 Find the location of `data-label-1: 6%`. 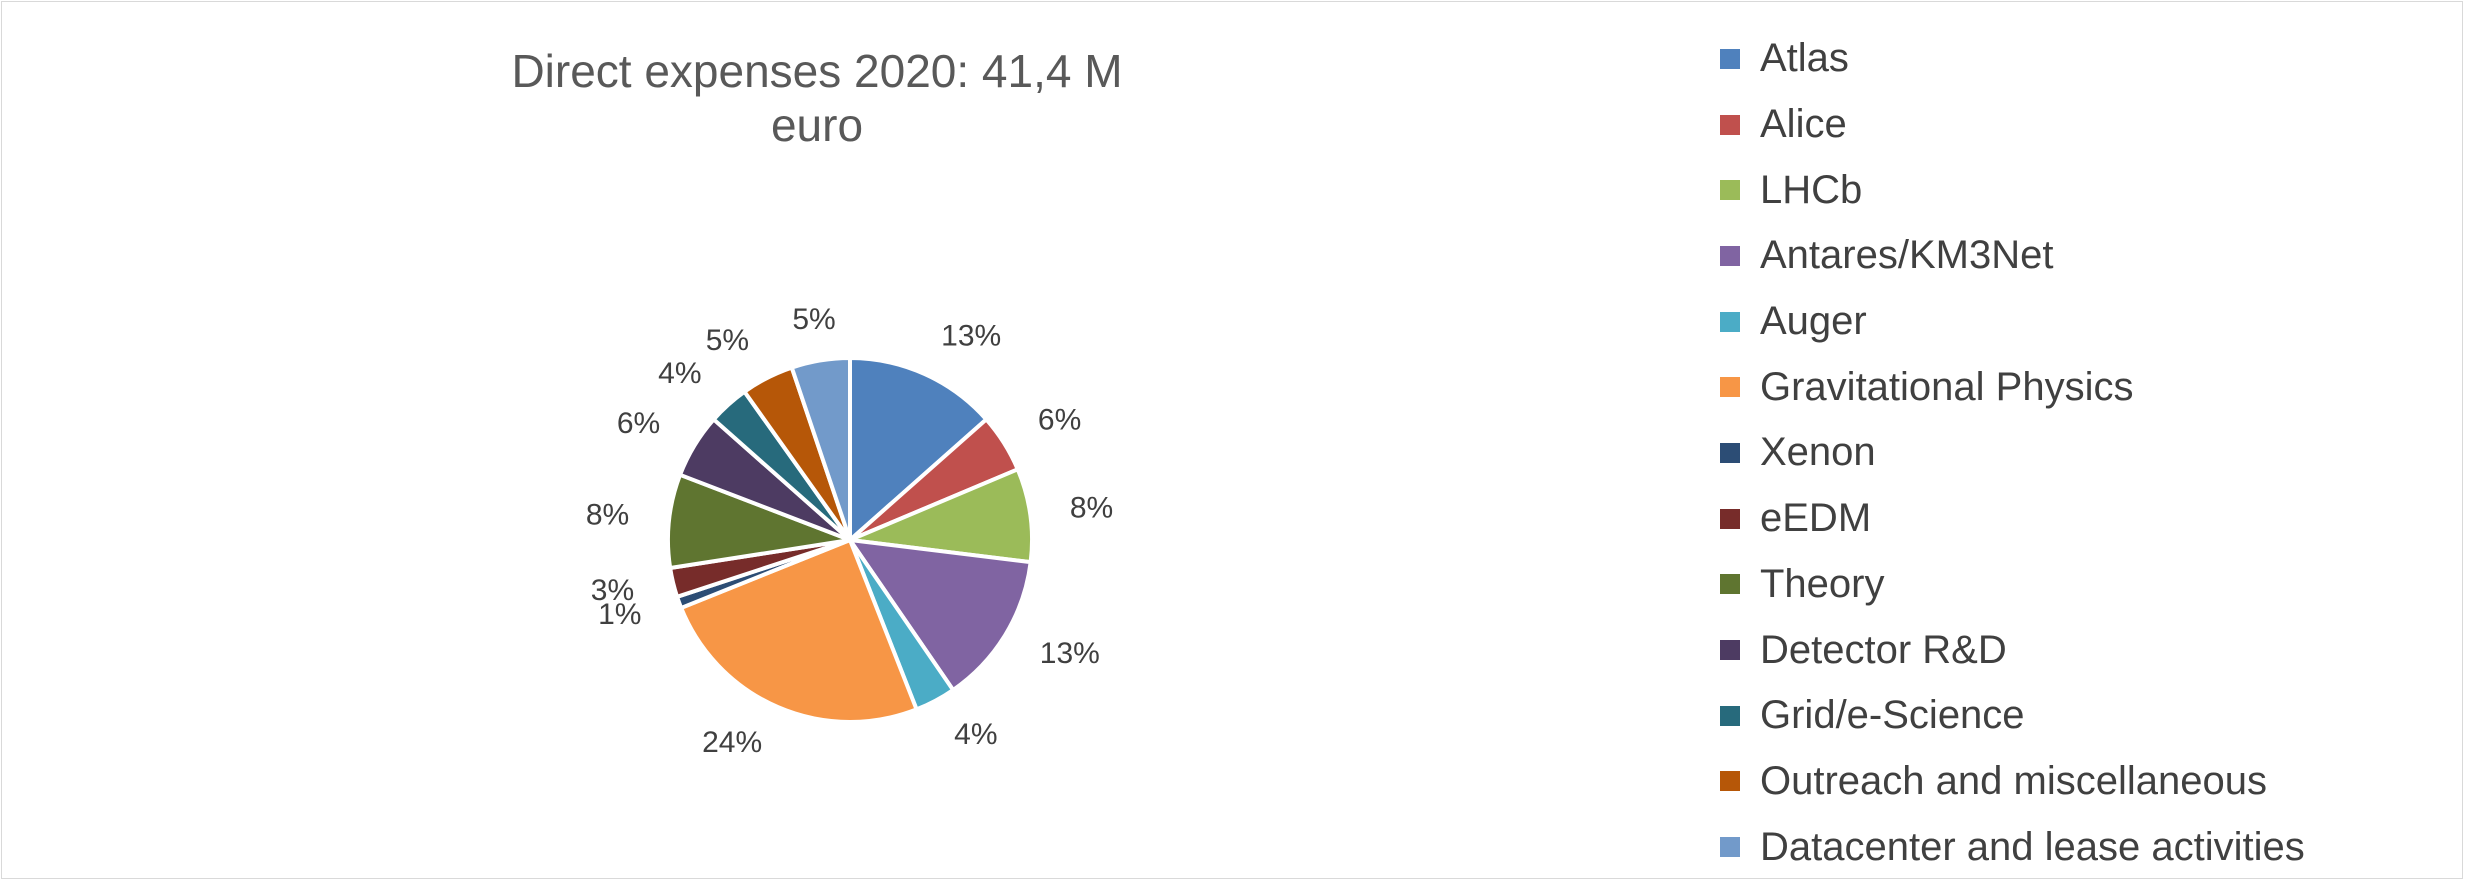

data-label-1: 6% is located at coordinates (1059, 420).